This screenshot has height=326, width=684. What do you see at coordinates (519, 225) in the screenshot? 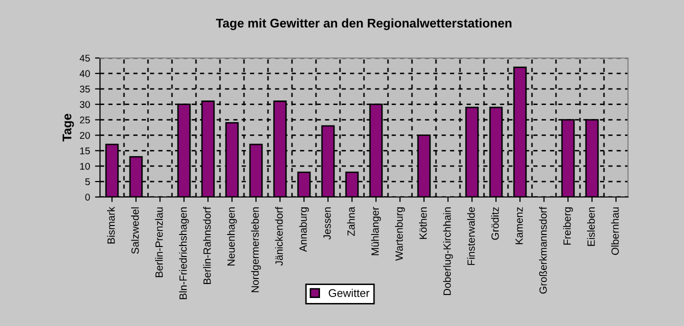
I see `x-tick-label: Kamenz` at bounding box center [519, 225].